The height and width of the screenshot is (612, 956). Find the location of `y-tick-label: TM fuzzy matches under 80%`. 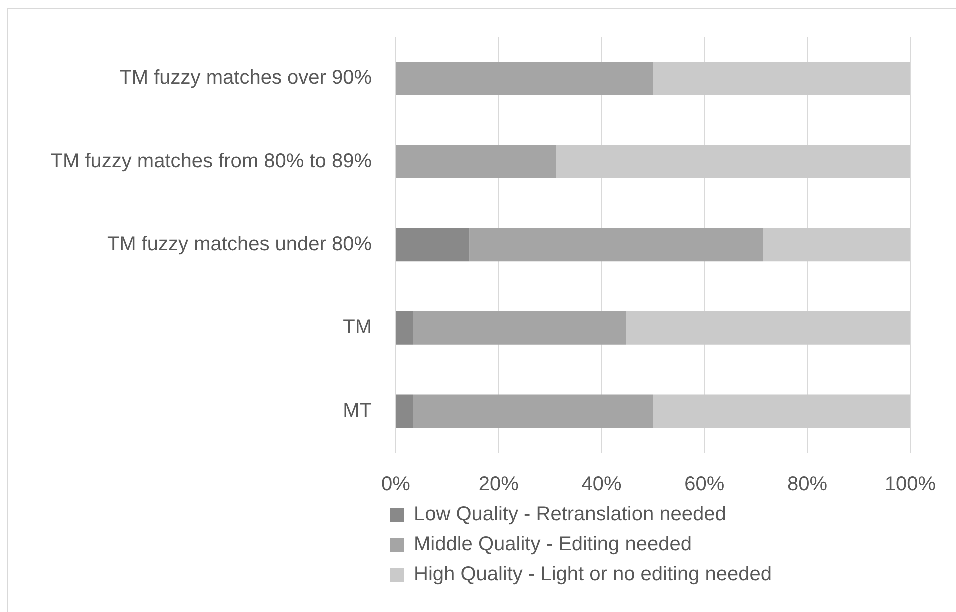

y-tick-label: TM fuzzy matches under 80% is located at coordinates (239, 245).